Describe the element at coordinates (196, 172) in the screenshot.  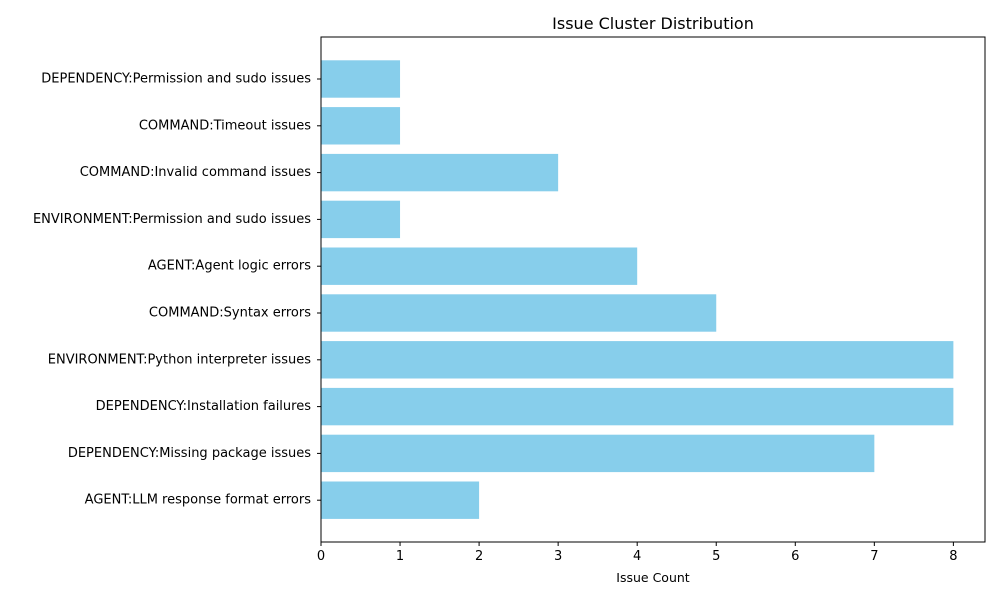
I see `y-tick-label: COMMAND:Invalid command issues` at that location.